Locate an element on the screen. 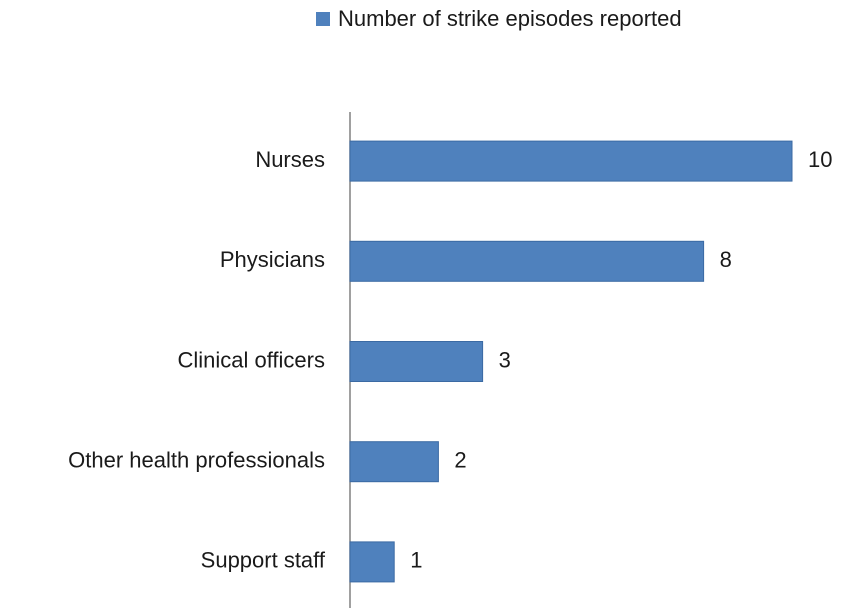  y-tick-label: Other health professionals is located at coordinates (196, 460).